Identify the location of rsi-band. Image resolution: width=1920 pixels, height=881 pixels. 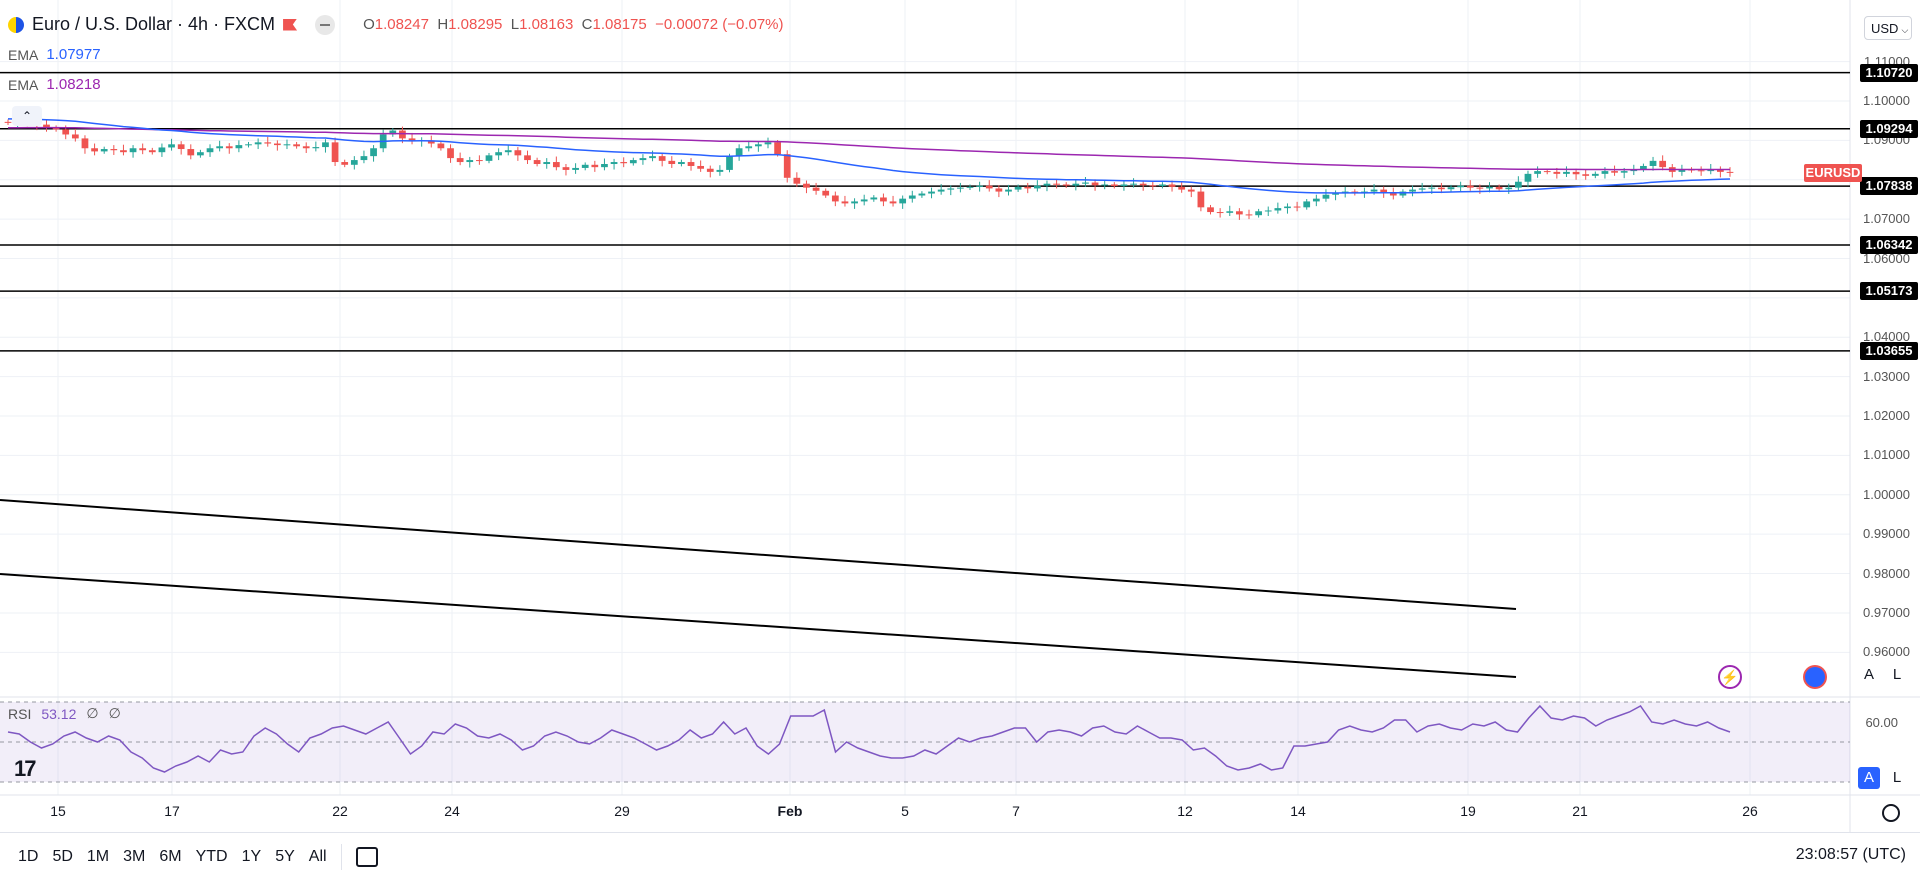
(925, 742).